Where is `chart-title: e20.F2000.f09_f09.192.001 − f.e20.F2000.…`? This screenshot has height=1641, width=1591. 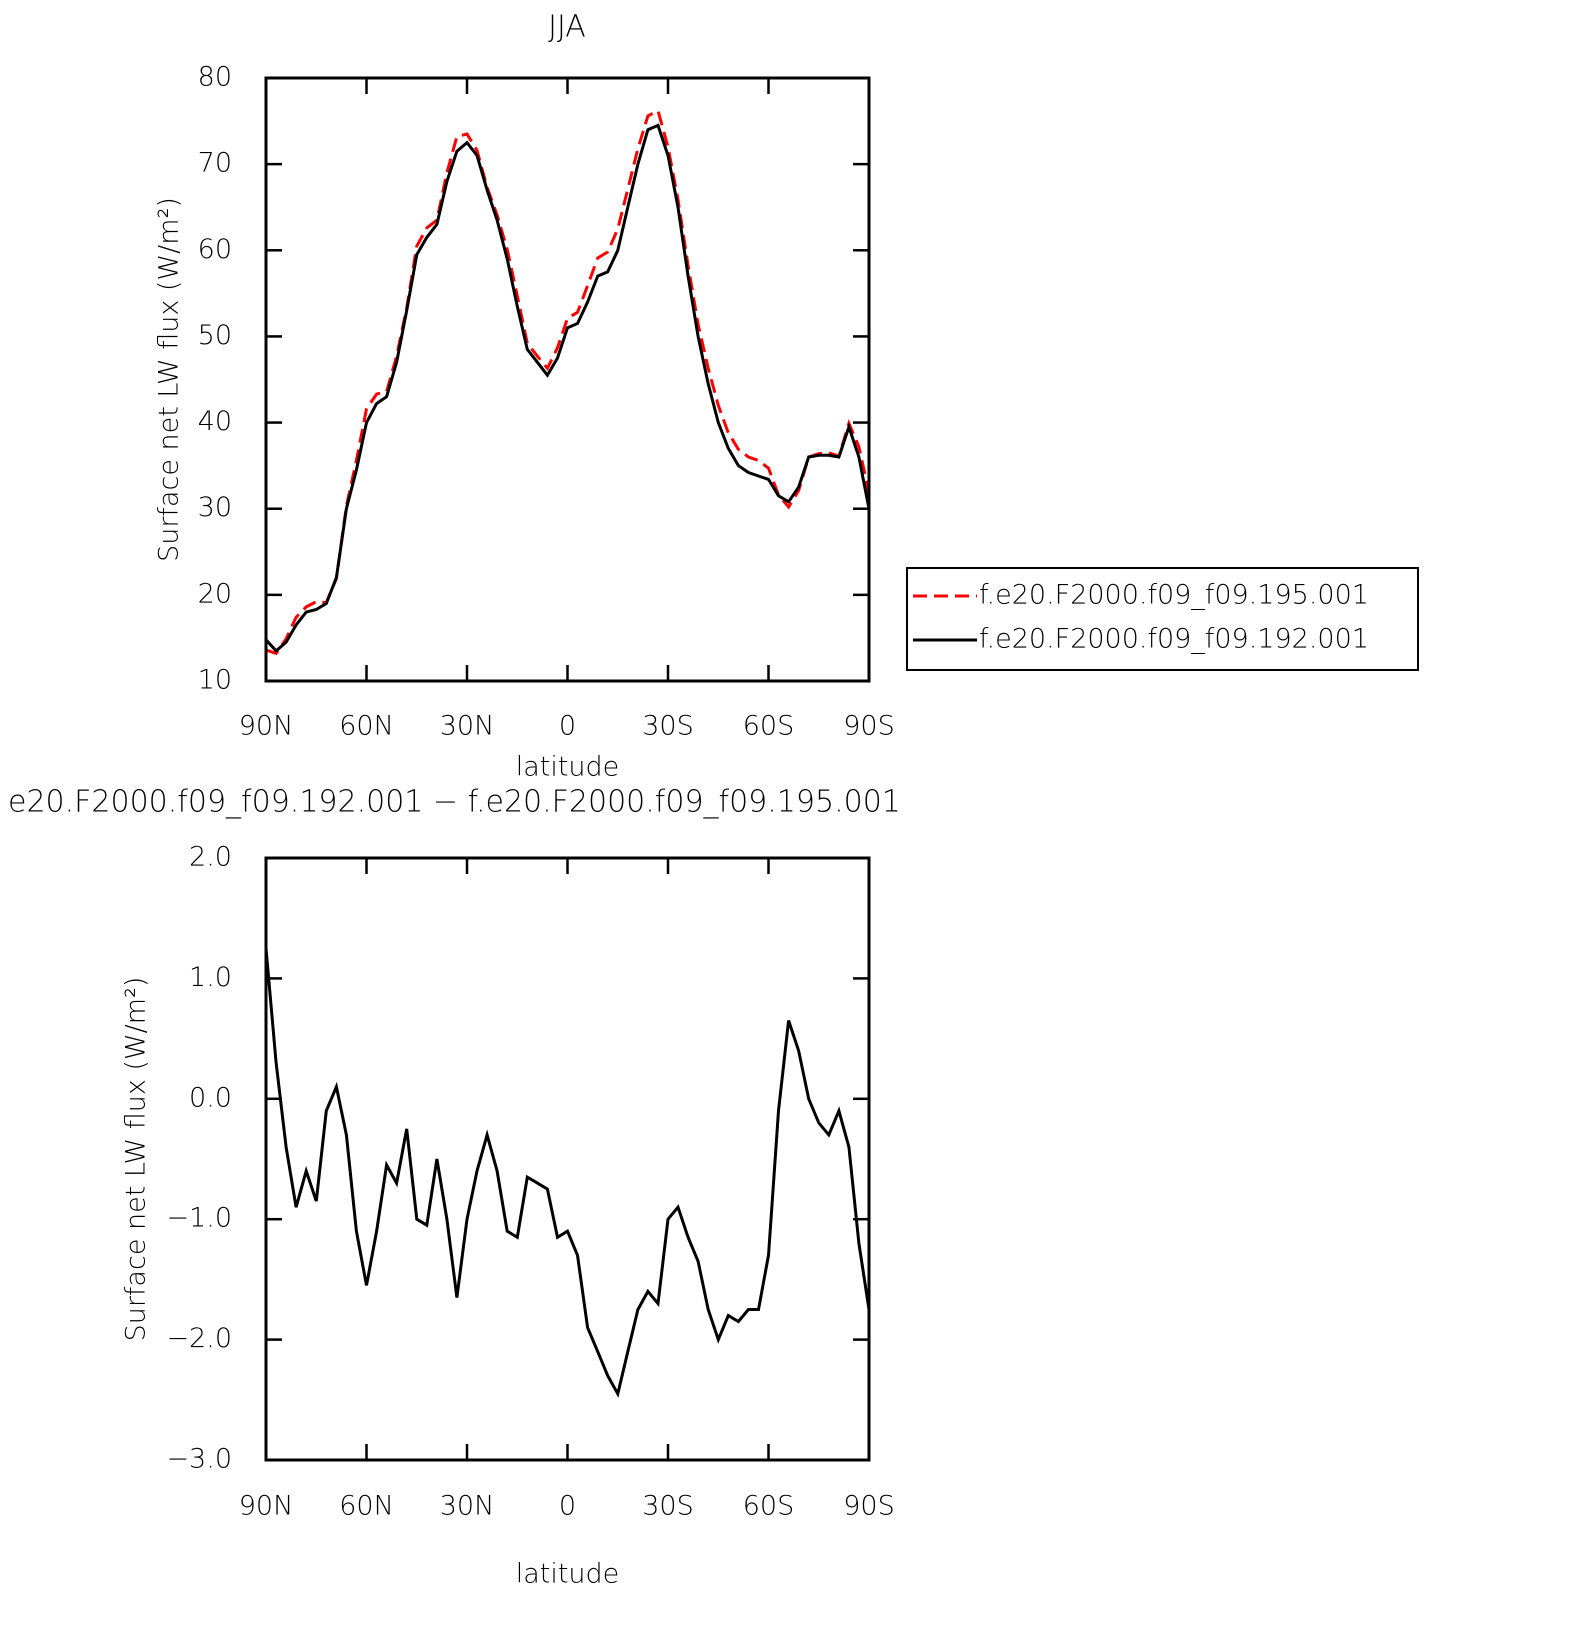 chart-title: e20.F2000.f09_f09.192.001 − f.e20.F2000.… is located at coordinates (454, 802).